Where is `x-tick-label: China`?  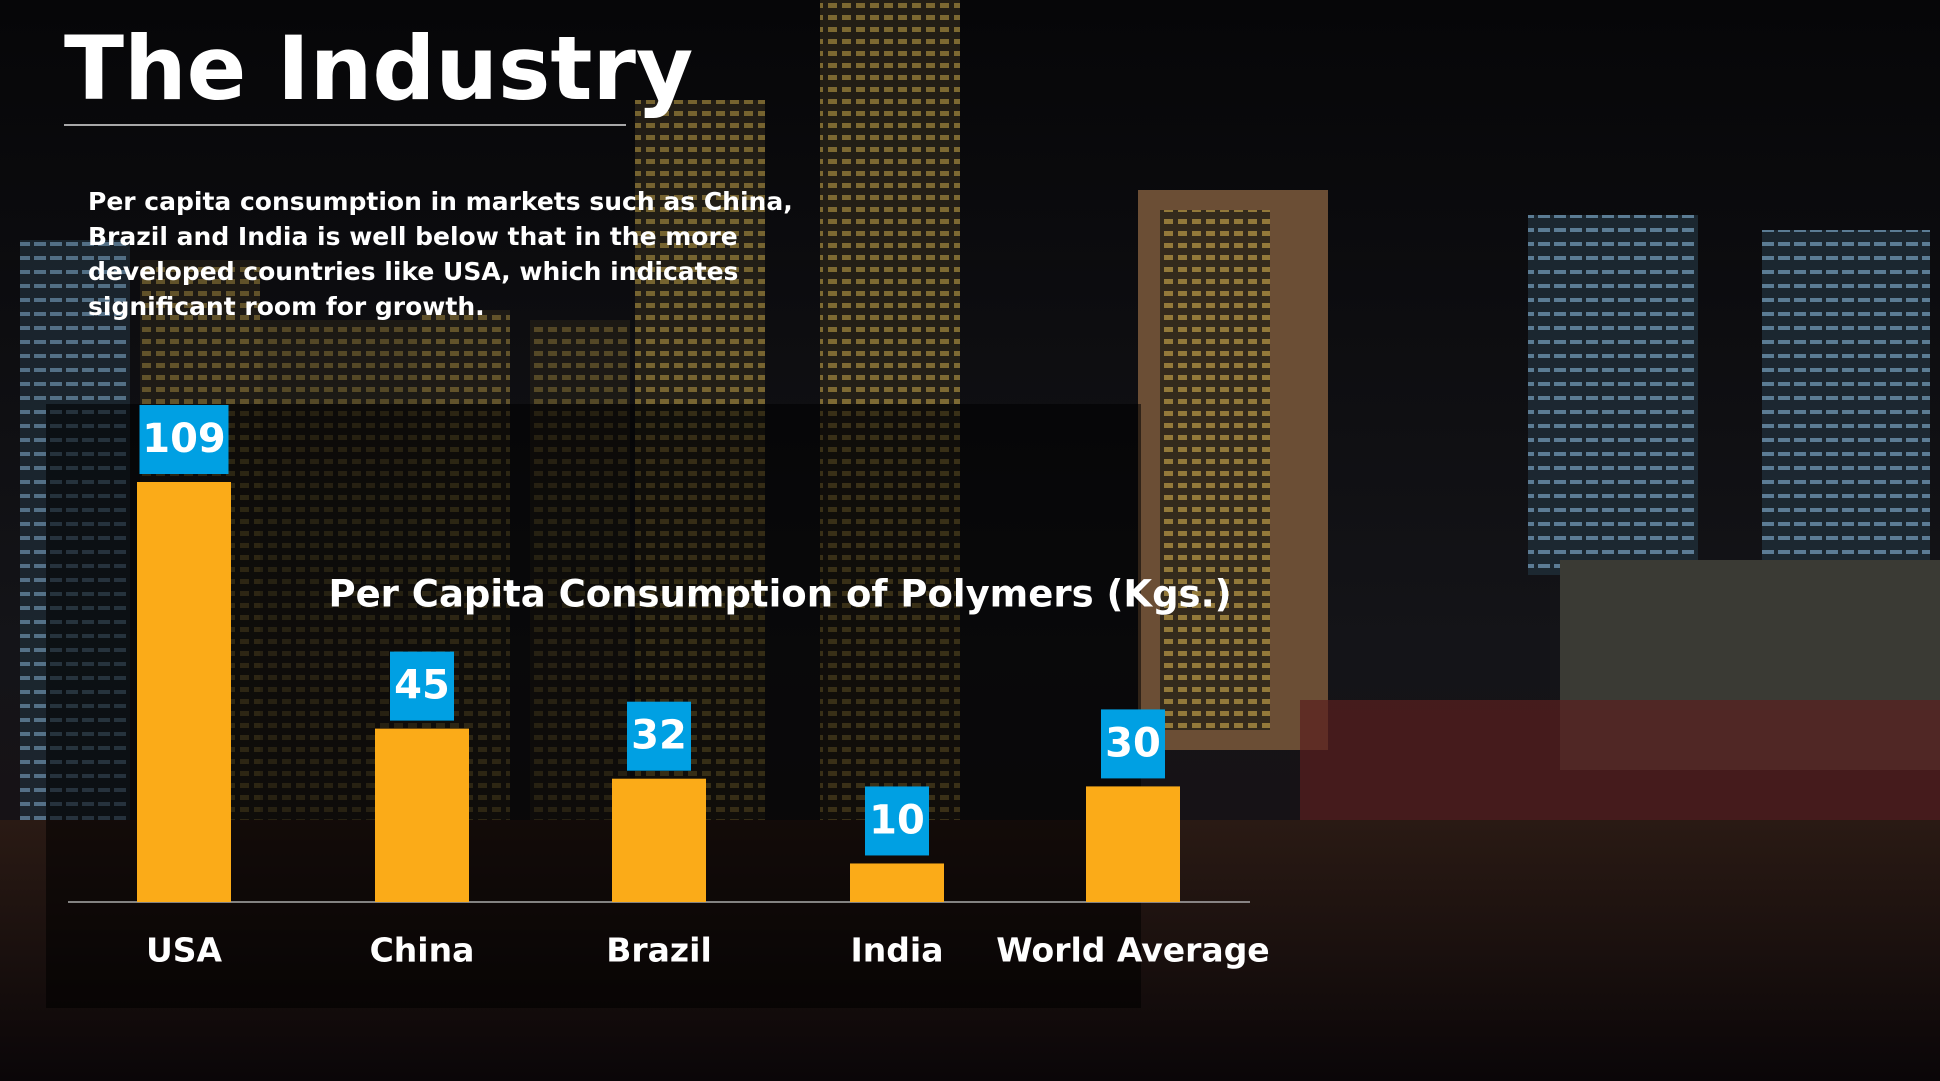 x-tick-label: China is located at coordinates (422, 950).